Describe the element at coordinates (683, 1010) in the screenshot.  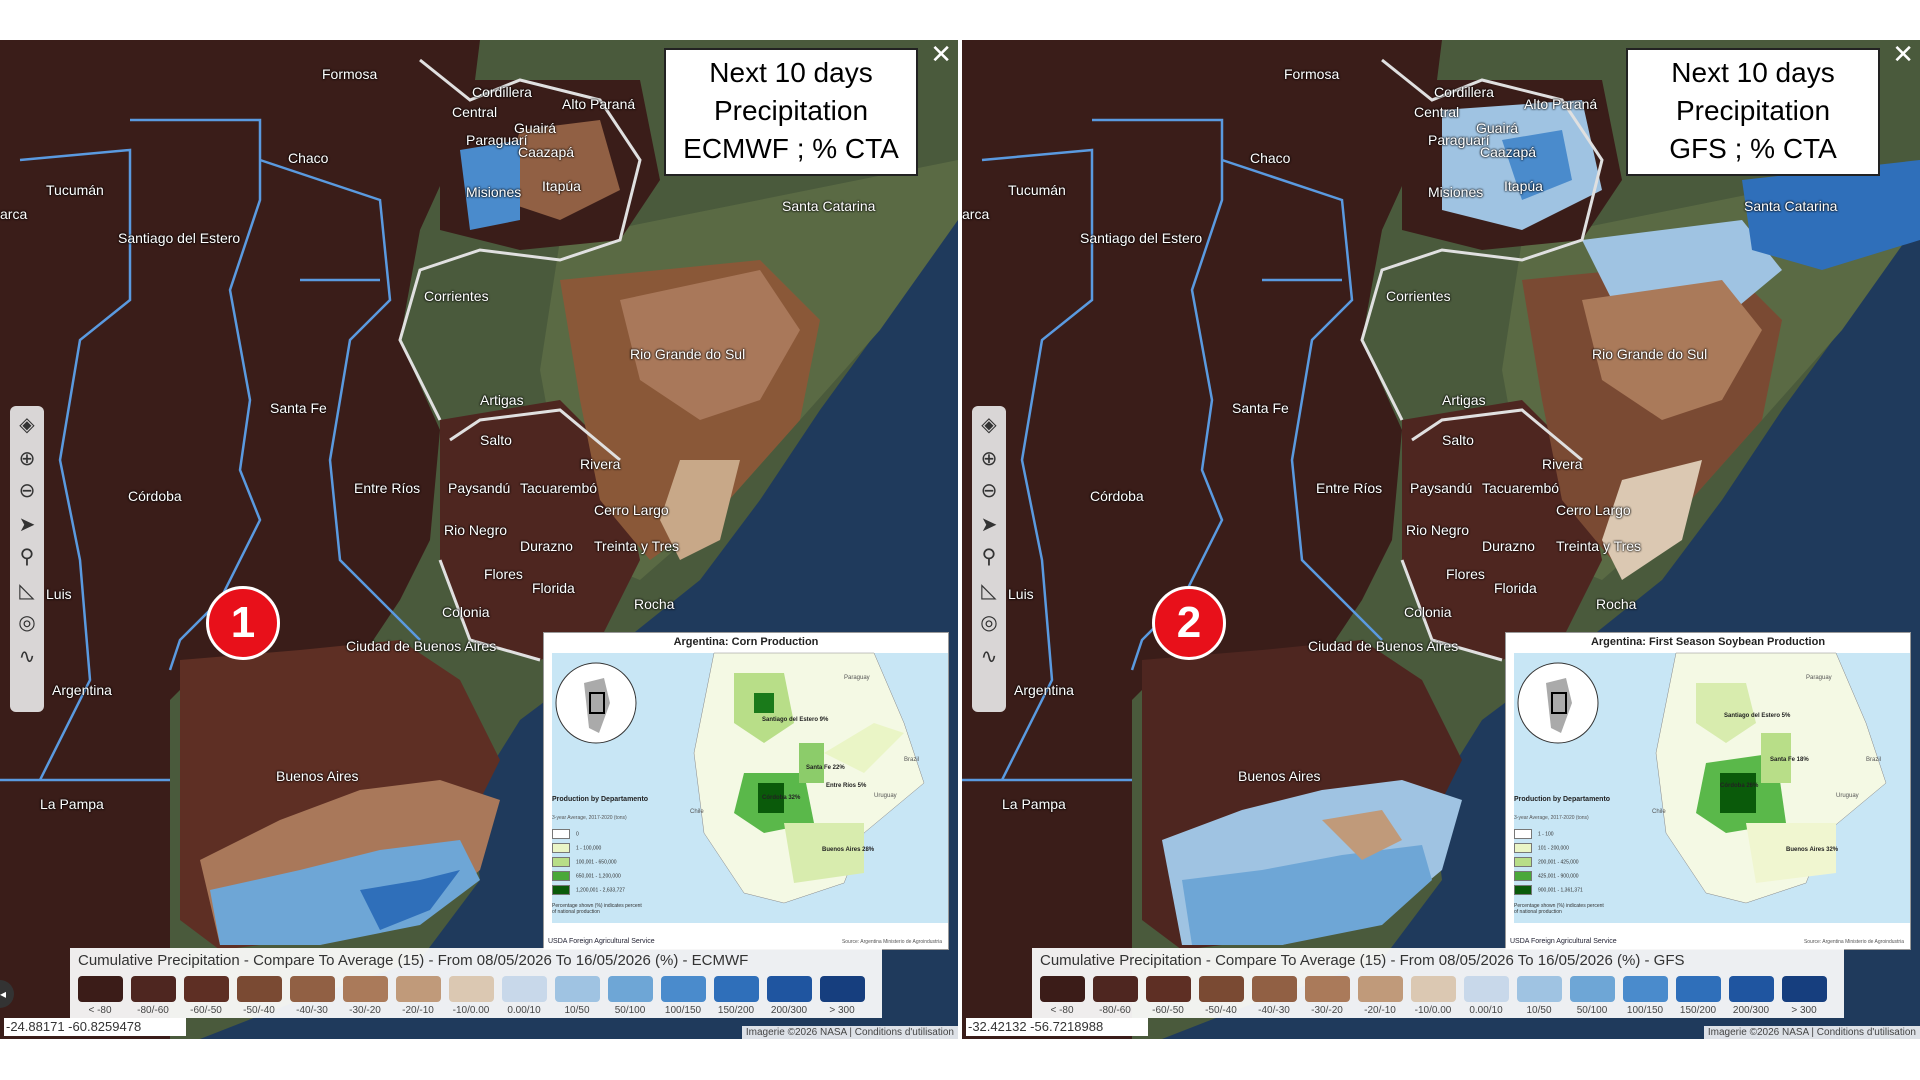
I see `legend-label: 100/150` at that location.